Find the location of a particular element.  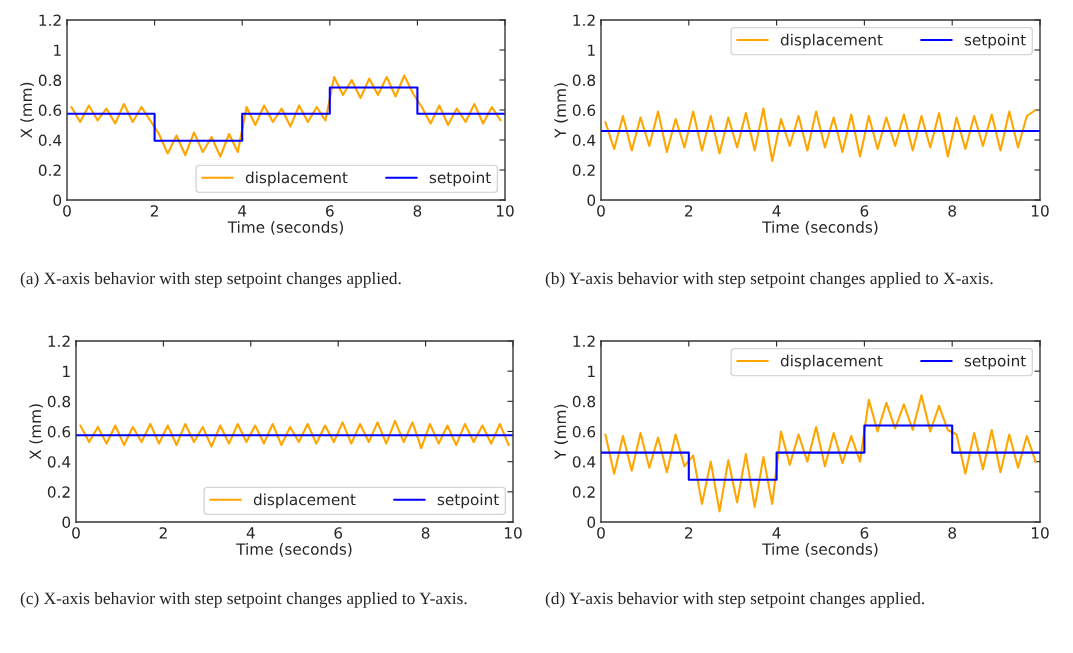

text: (a) X-axis behavior with step setpoint changes applied. is located at coordinates (210, 280).